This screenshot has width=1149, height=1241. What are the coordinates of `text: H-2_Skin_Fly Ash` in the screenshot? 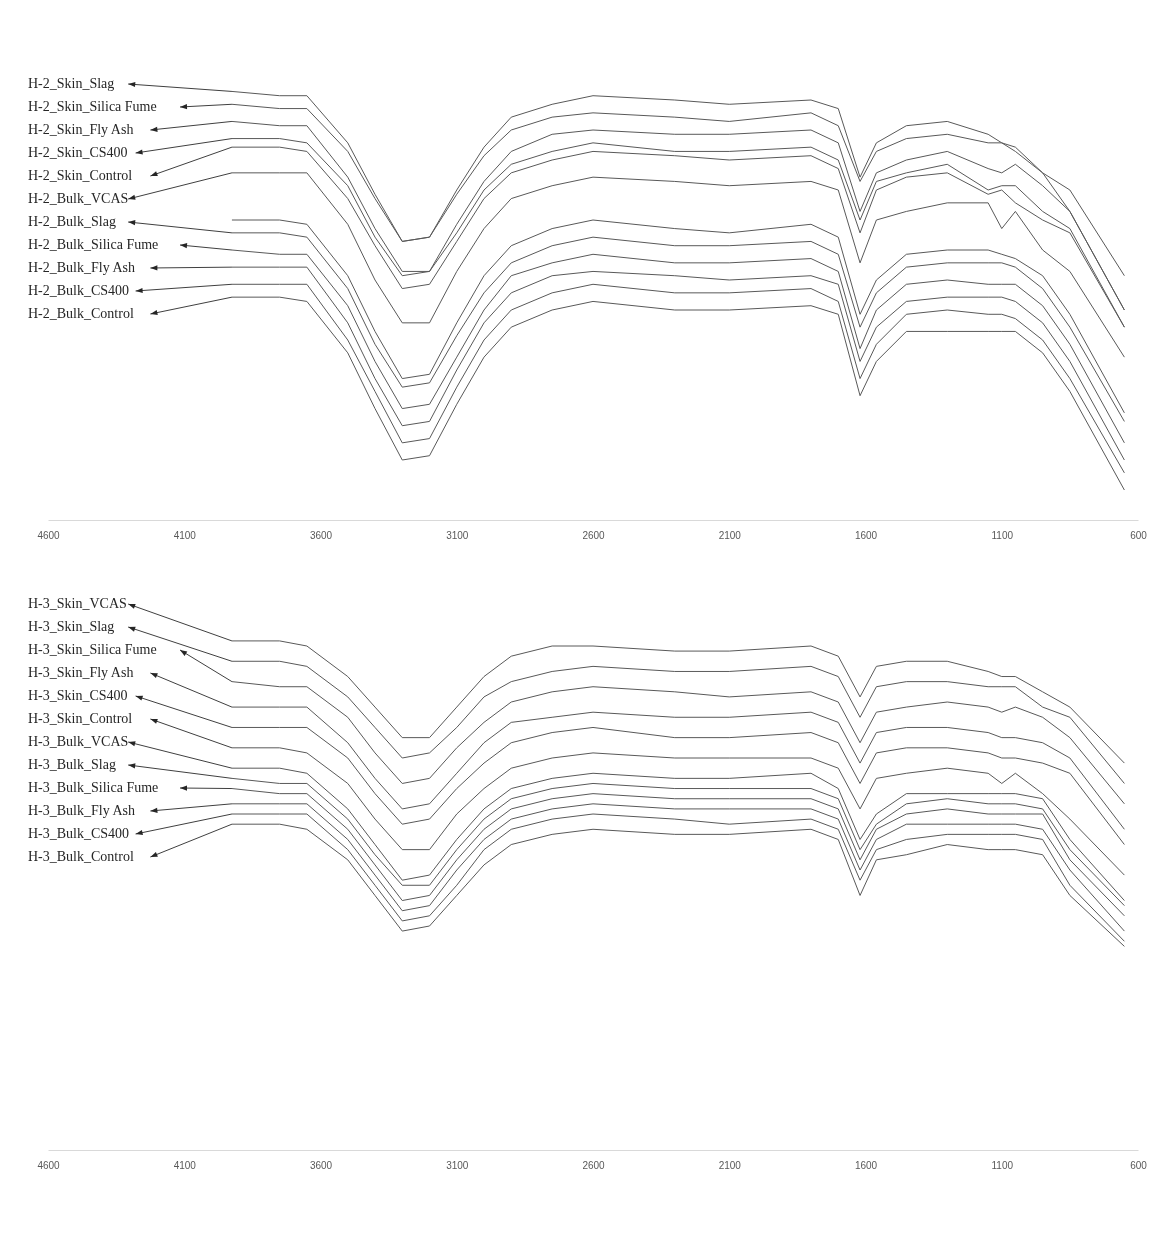 It's located at (81, 129).